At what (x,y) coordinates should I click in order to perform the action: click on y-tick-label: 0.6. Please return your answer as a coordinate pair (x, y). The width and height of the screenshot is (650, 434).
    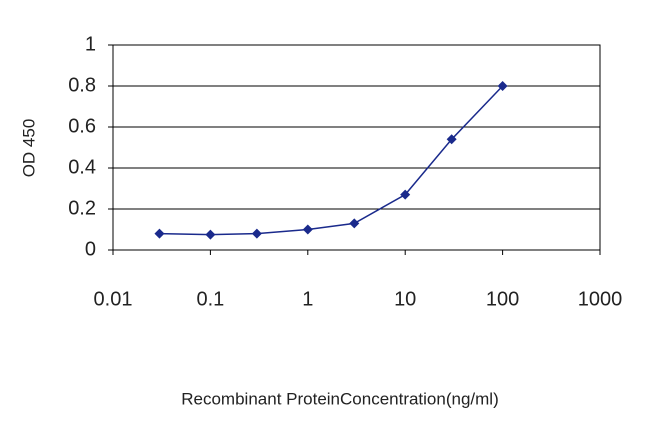
    Looking at the image, I should click on (82, 126).